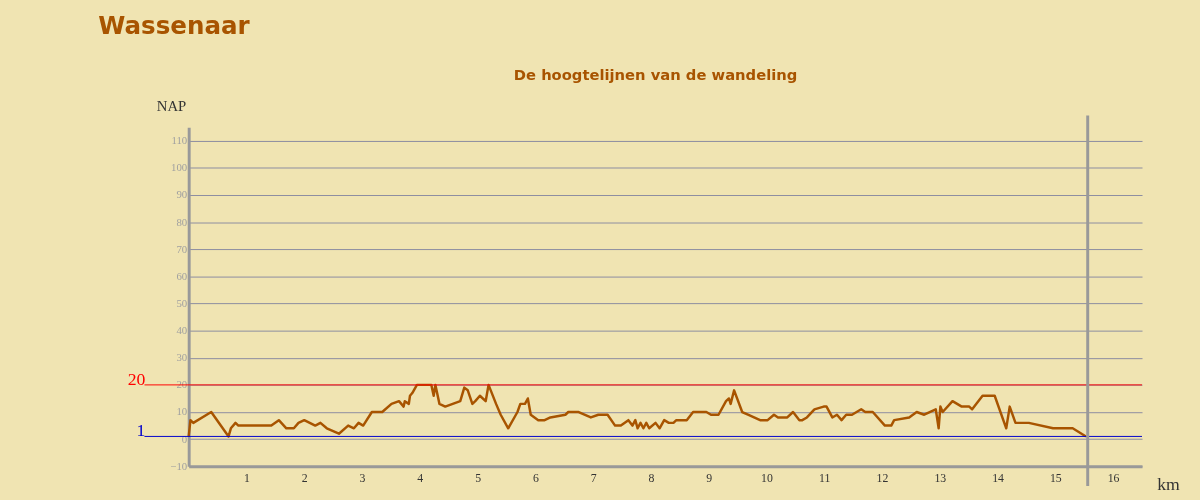 The image size is (1200, 500). Describe the element at coordinates (1055, 477) in the screenshot. I see `x-tick-label: 15` at that location.